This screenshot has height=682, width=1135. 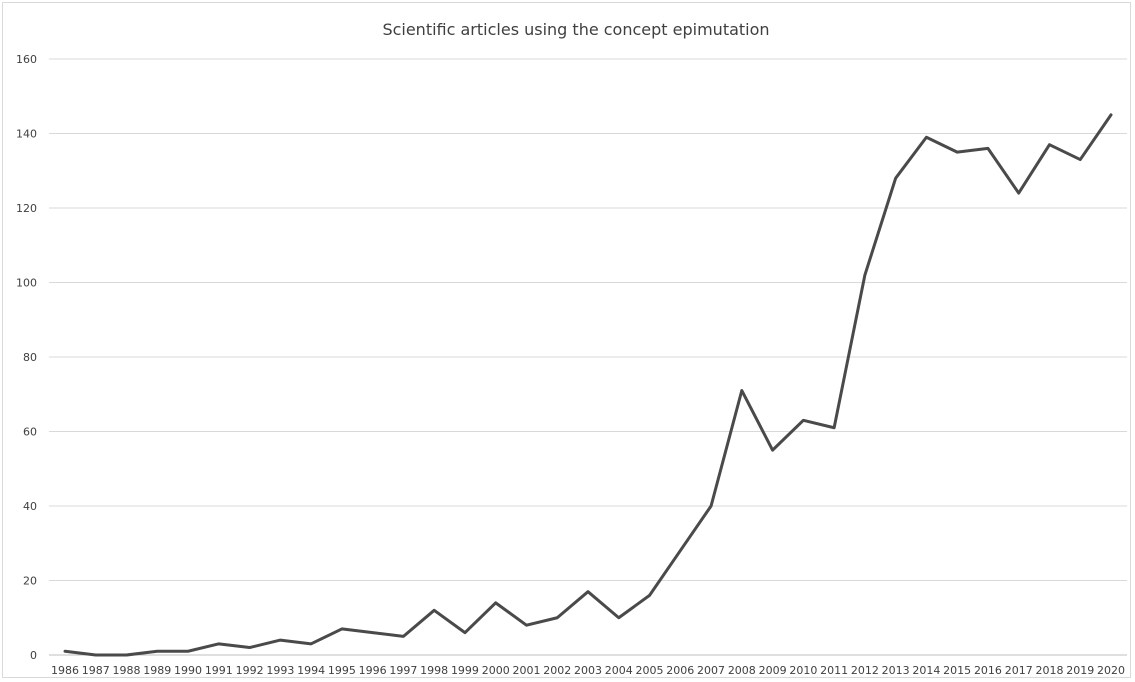 I want to click on y-axis-tick-labels: 0 20 40 60 80 100 120 140 160, so click(x=26, y=357).